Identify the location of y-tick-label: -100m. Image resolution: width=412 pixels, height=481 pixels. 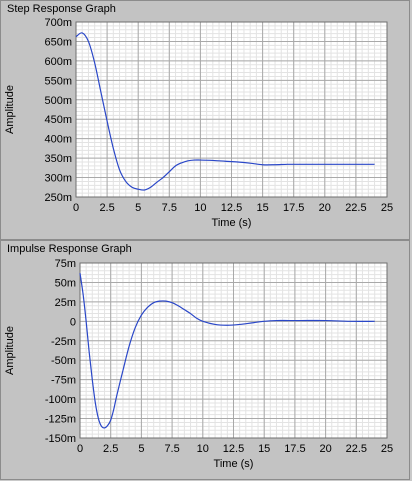
(60, 400).